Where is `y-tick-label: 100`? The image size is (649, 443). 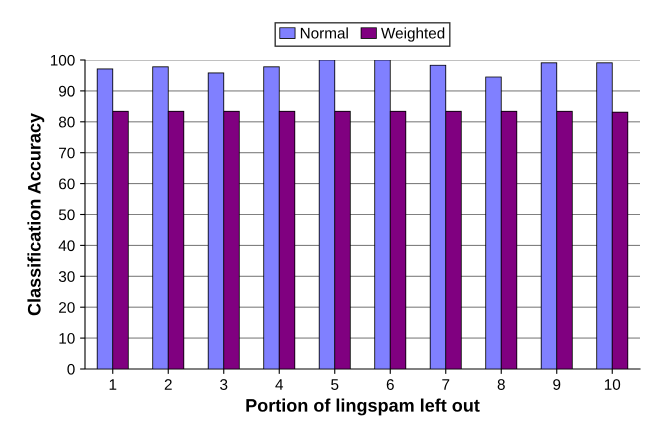 y-tick-label: 100 is located at coordinates (62, 60).